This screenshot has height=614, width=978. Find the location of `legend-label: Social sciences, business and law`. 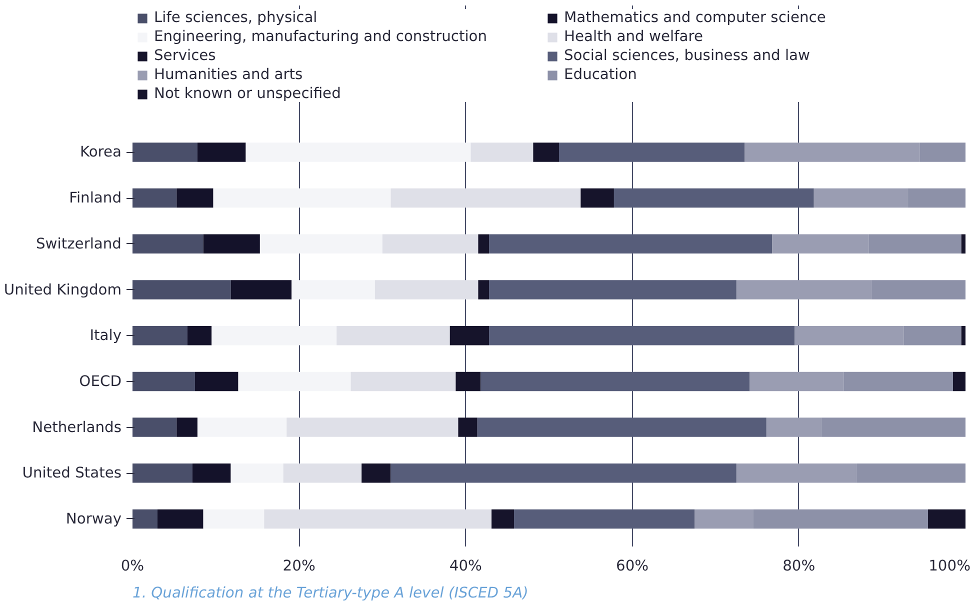

legend-label: Social sciences, business and law is located at coordinates (688, 55).